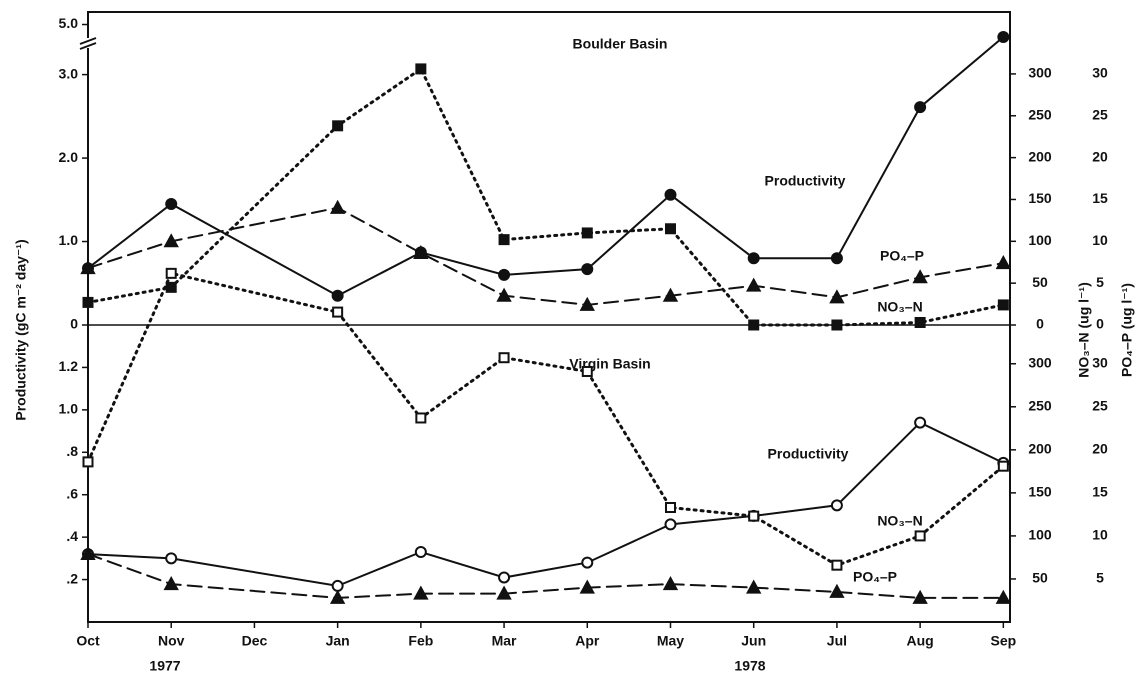 The height and width of the screenshot is (685, 1140). Describe the element at coordinates (1040, 362) in the screenshot. I see `y2-tick-label: 300` at that location.